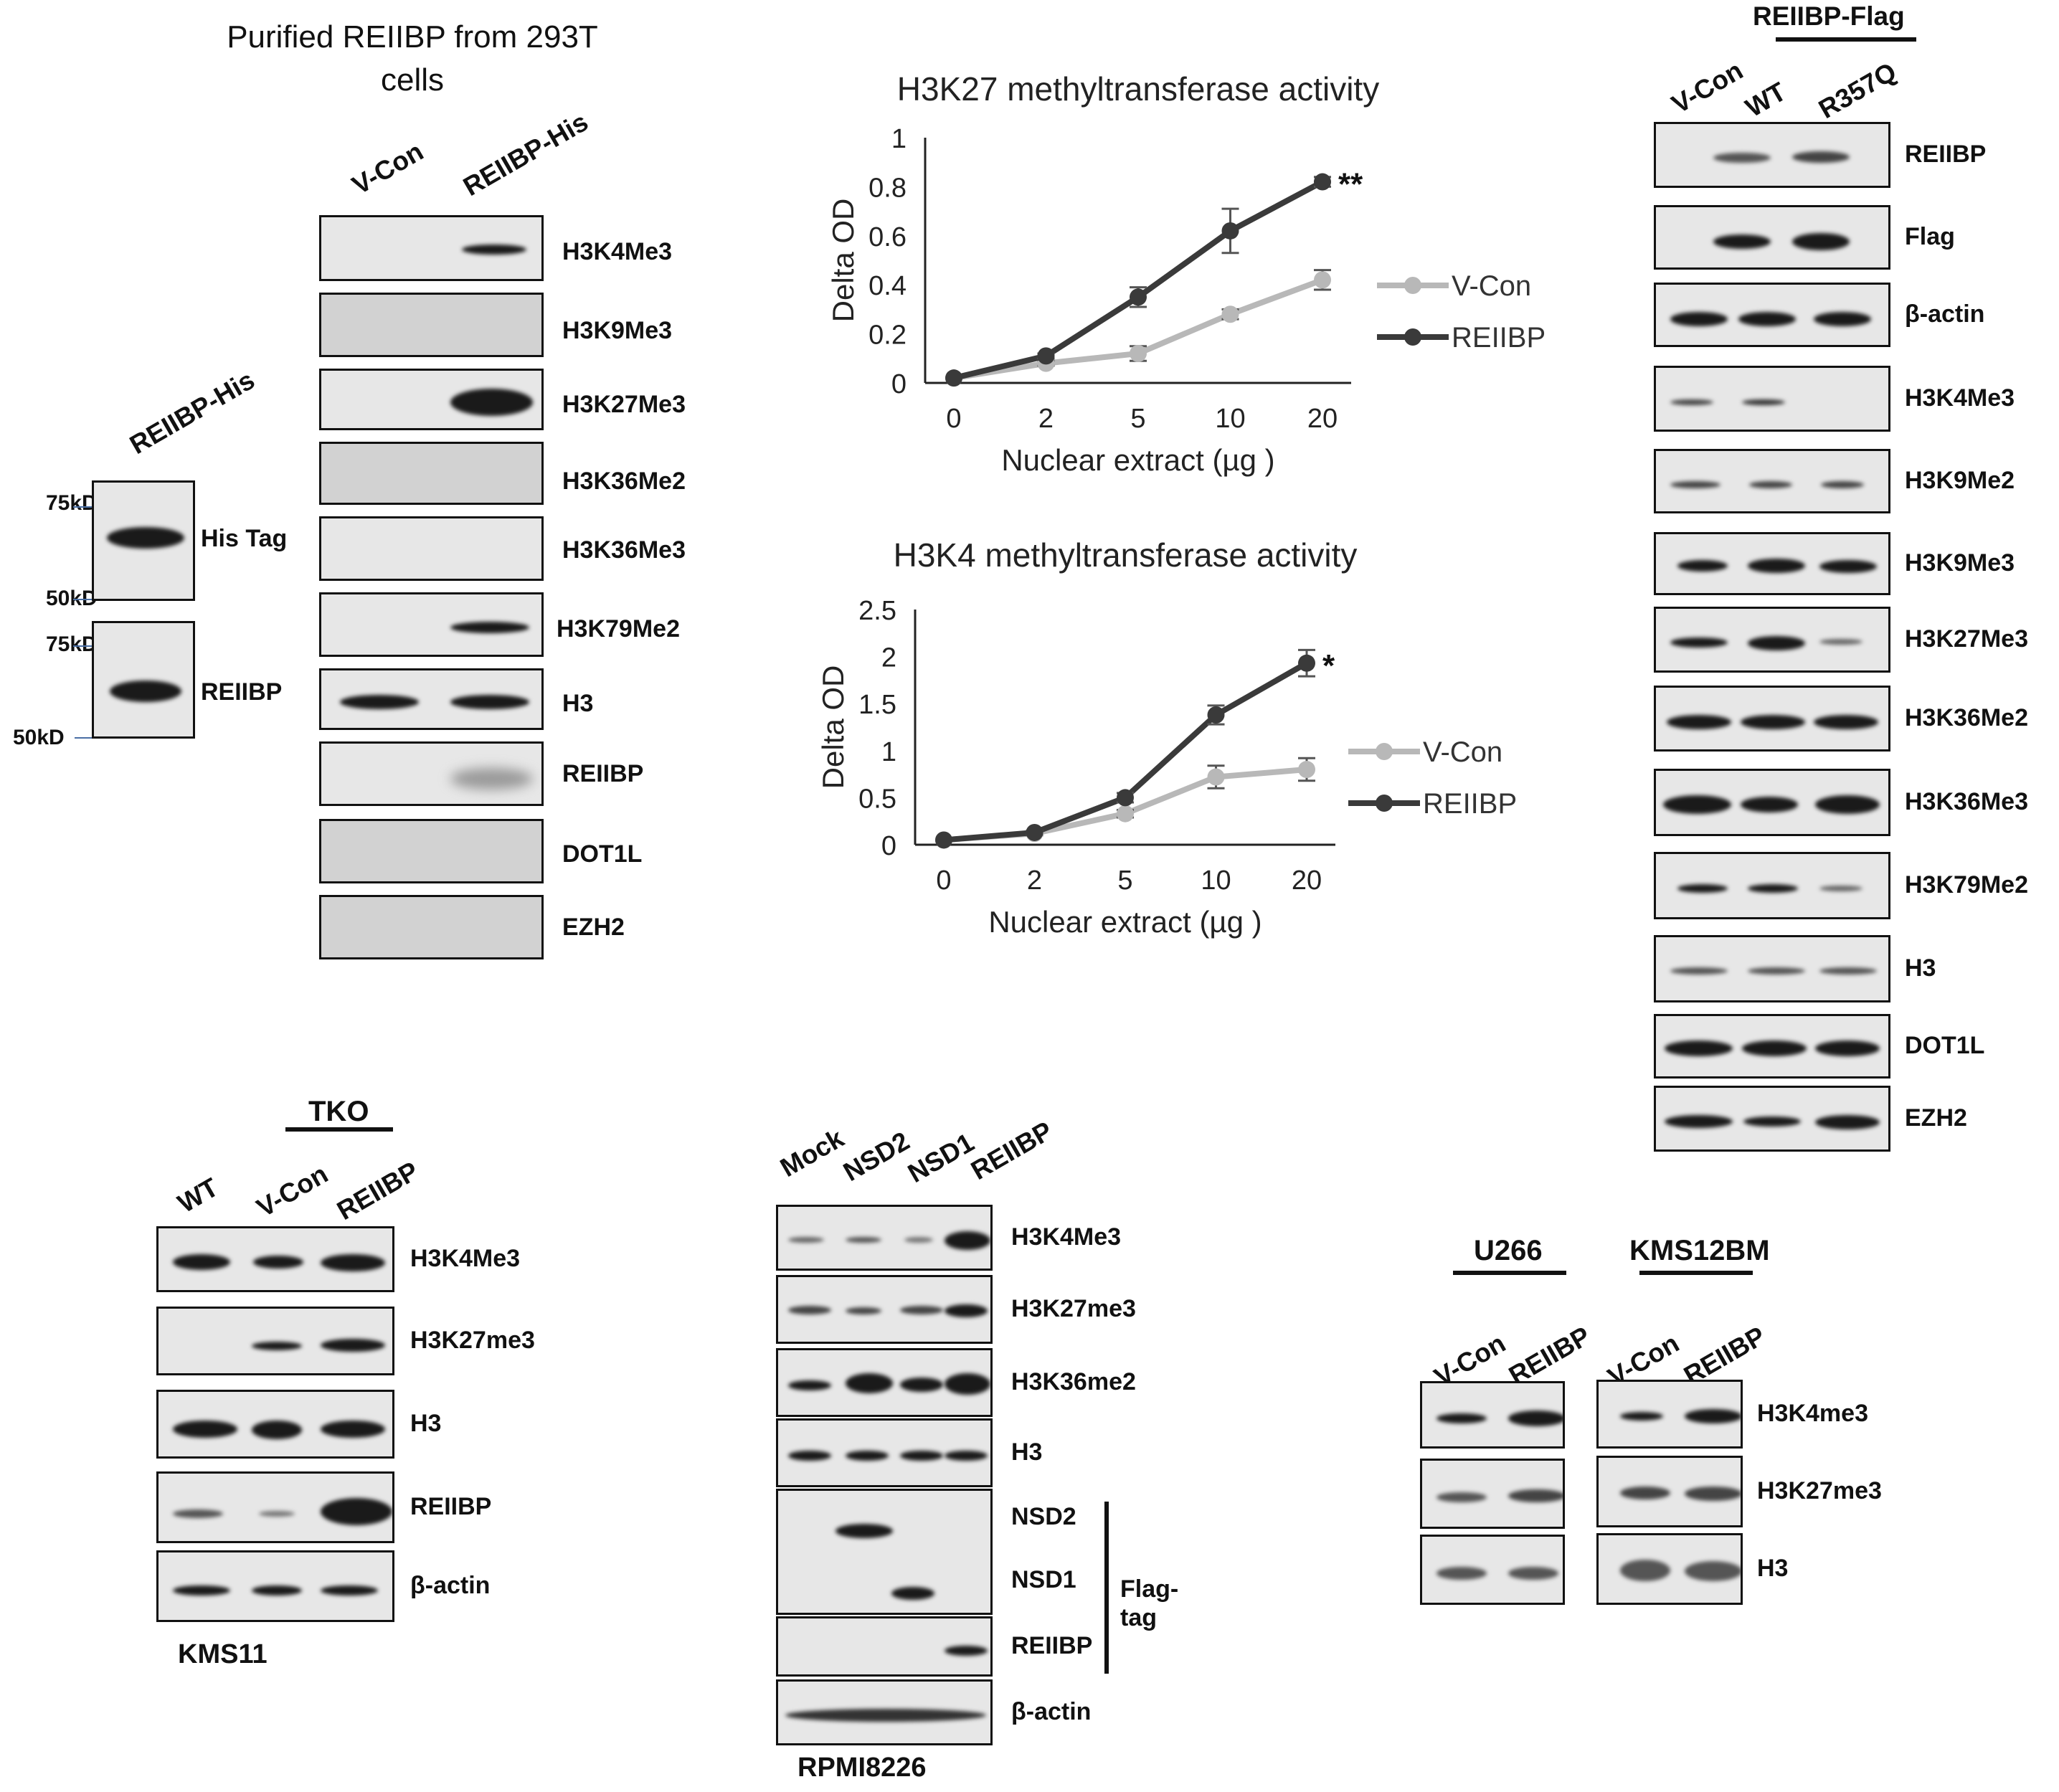 The image size is (2059, 1792). Describe the element at coordinates (1073, 1381) in the screenshot. I see `blot-label: H3K36me2` at that location.